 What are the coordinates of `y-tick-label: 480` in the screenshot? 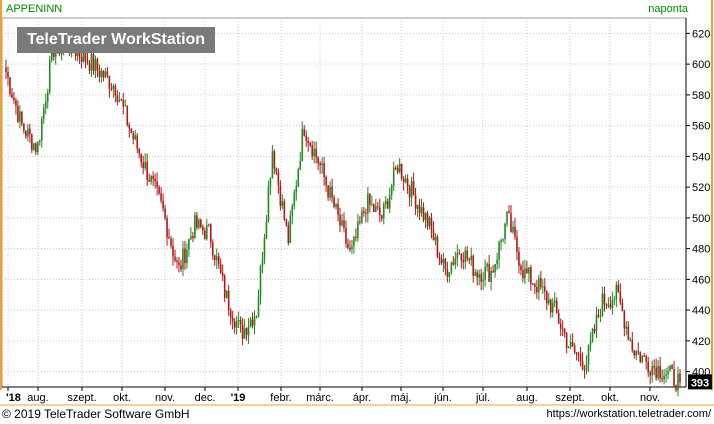 It's located at (701, 250).